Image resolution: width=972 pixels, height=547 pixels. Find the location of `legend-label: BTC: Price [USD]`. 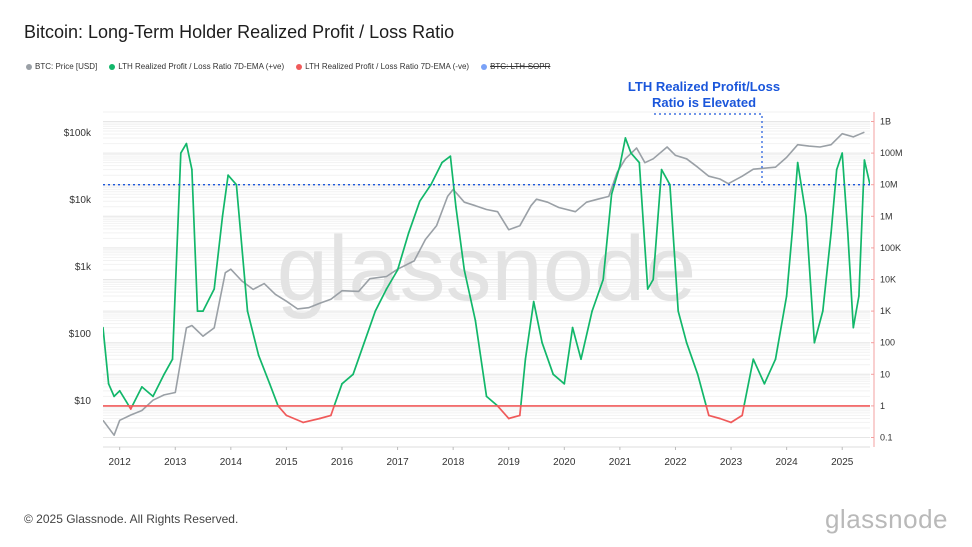

legend-label: BTC: Price [USD] is located at coordinates (66, 66).